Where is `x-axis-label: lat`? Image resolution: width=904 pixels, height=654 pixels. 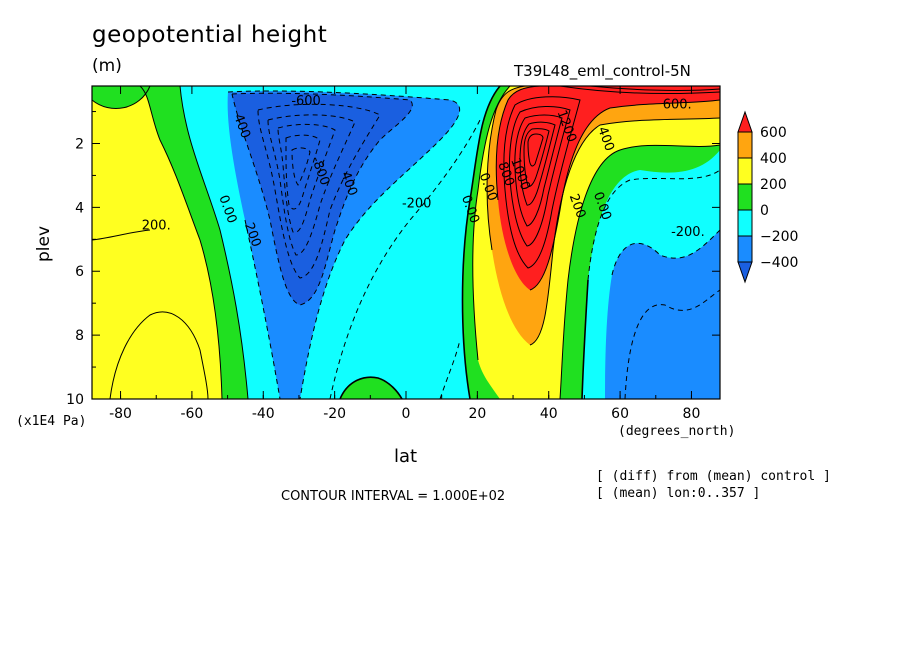
x-axis-label: lat is located at coordinates (406, 456).